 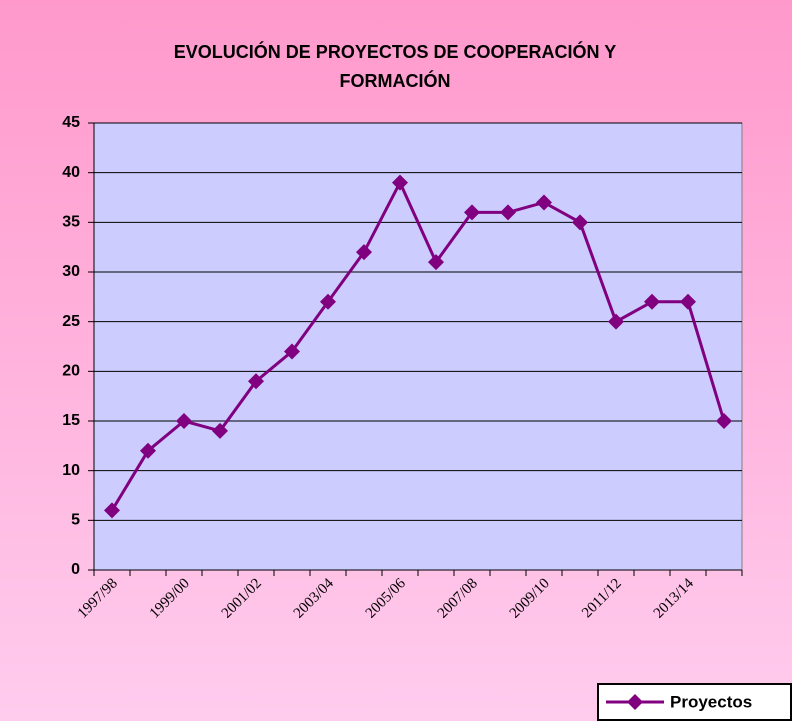 What do you see at coordinates (71, 321) in the screenshot?
I see `y-tick-label: 25` at bounding box center [71, 321].